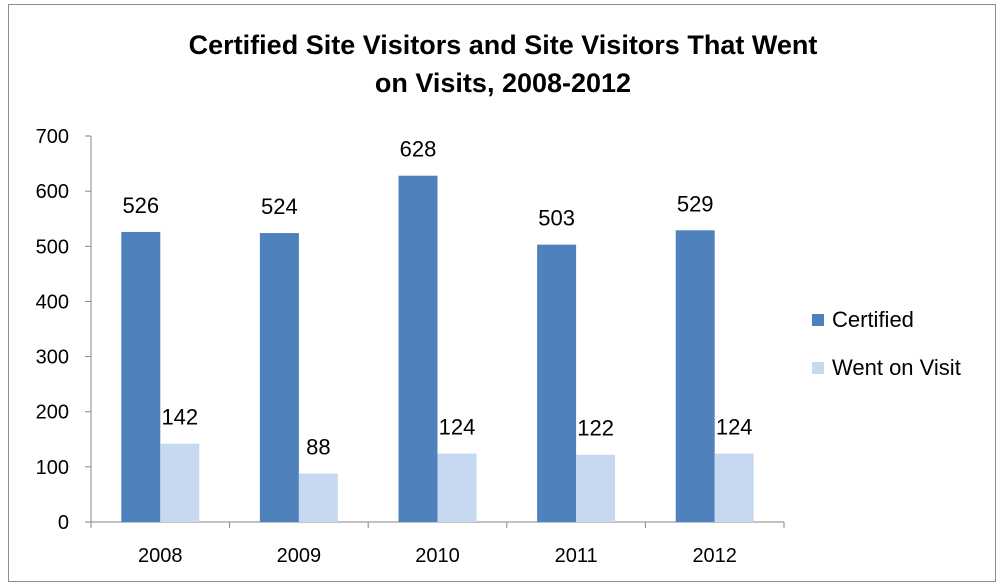  What do you see at coordinates (179, 417) in the screenshot?
I see `data-label: 142` at bounding box center [179, 417].